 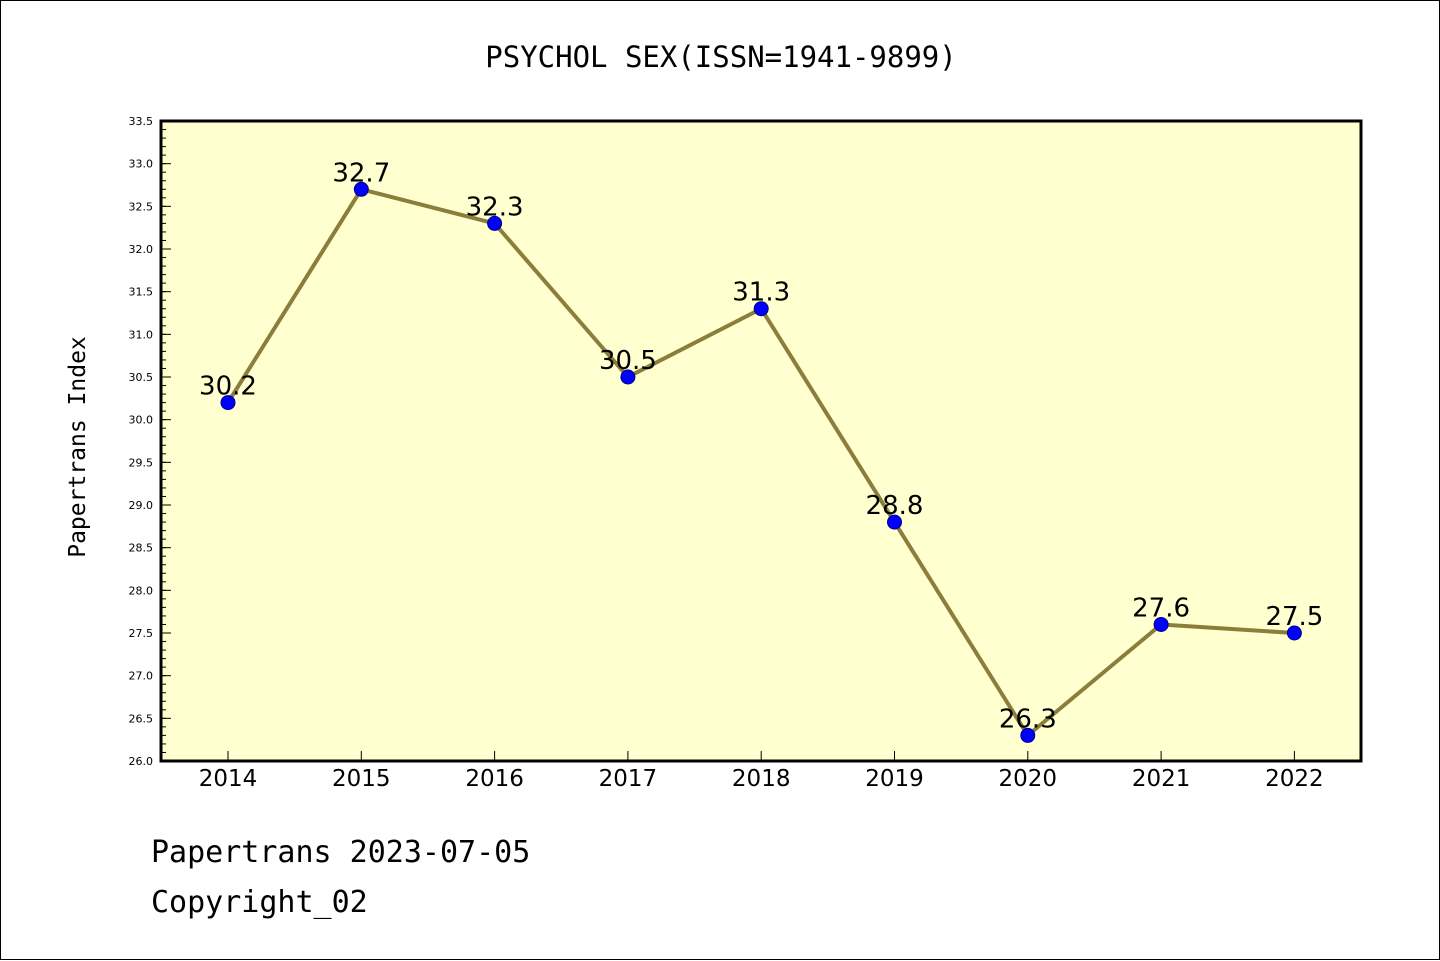 I want to click on data-label: 31.3, so click(x=761, y=293).